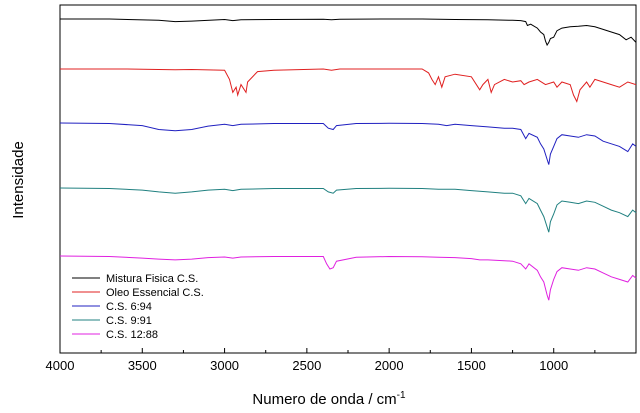 The width and height of the screenshot is (640, 413). Describe the element at coordinates (18, 180) in the screenshot. I see `y-axis-title: Intensidade` at that location.